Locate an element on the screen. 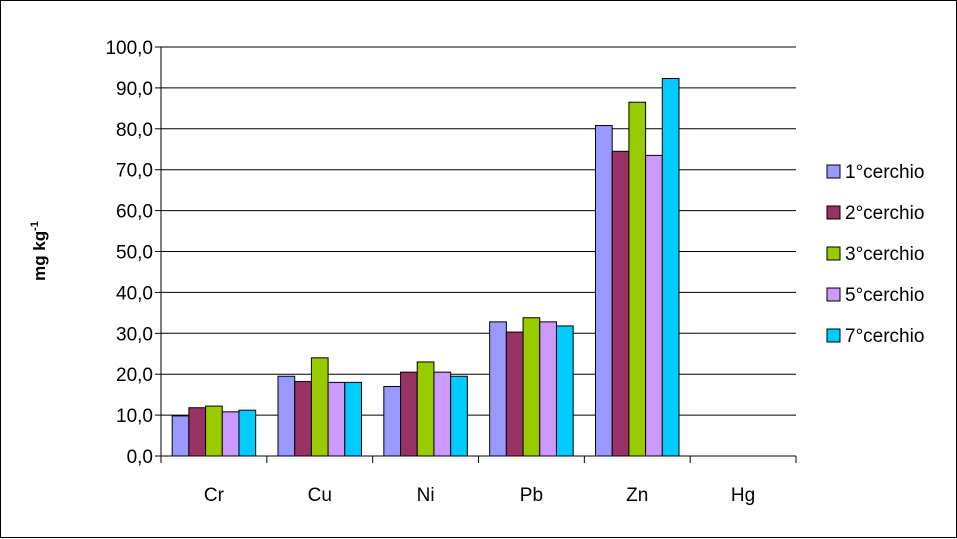  x-category-label: Ni is located at coordinates (426, 495).